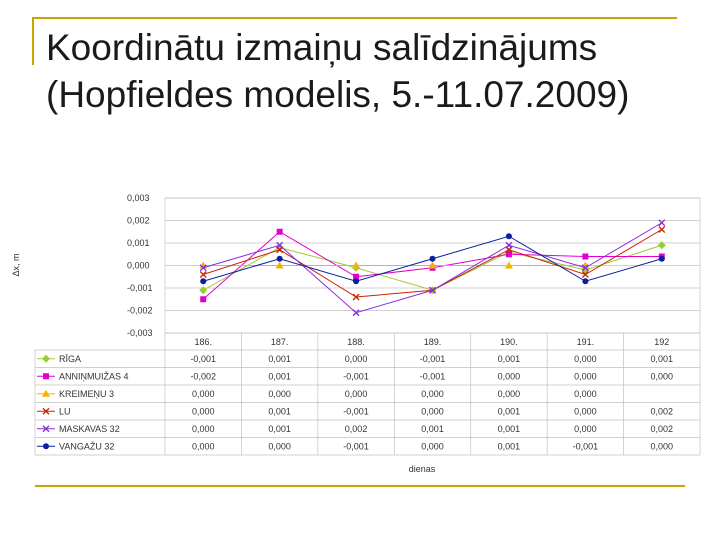 This screenshot has height=540, width=720. What do you see at coordinates (338, 94) in the screenshot?
I see `slide-title-line2: (Hopfieldes modelis, 5.-11.07.2009)` at bounding box center [338, 94].